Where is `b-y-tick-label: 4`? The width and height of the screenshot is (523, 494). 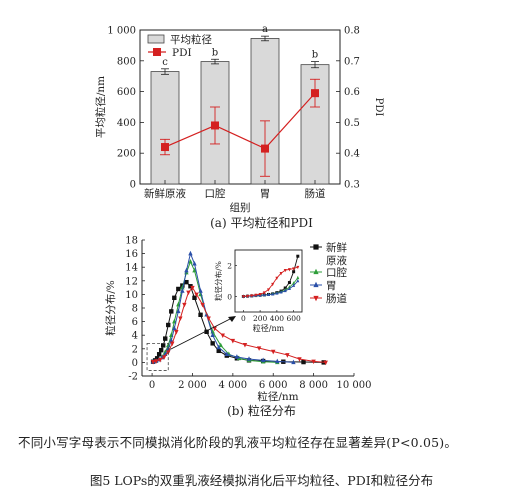
b-y-tick-label: 4 is located at coordinates (135, 336).